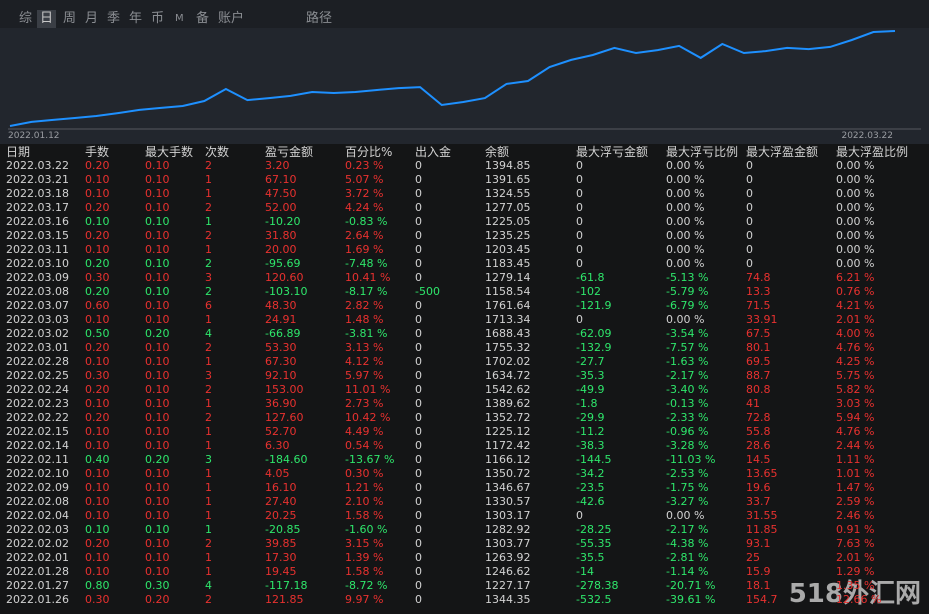  I want to click on cell: 127.60, so click(284, 417).